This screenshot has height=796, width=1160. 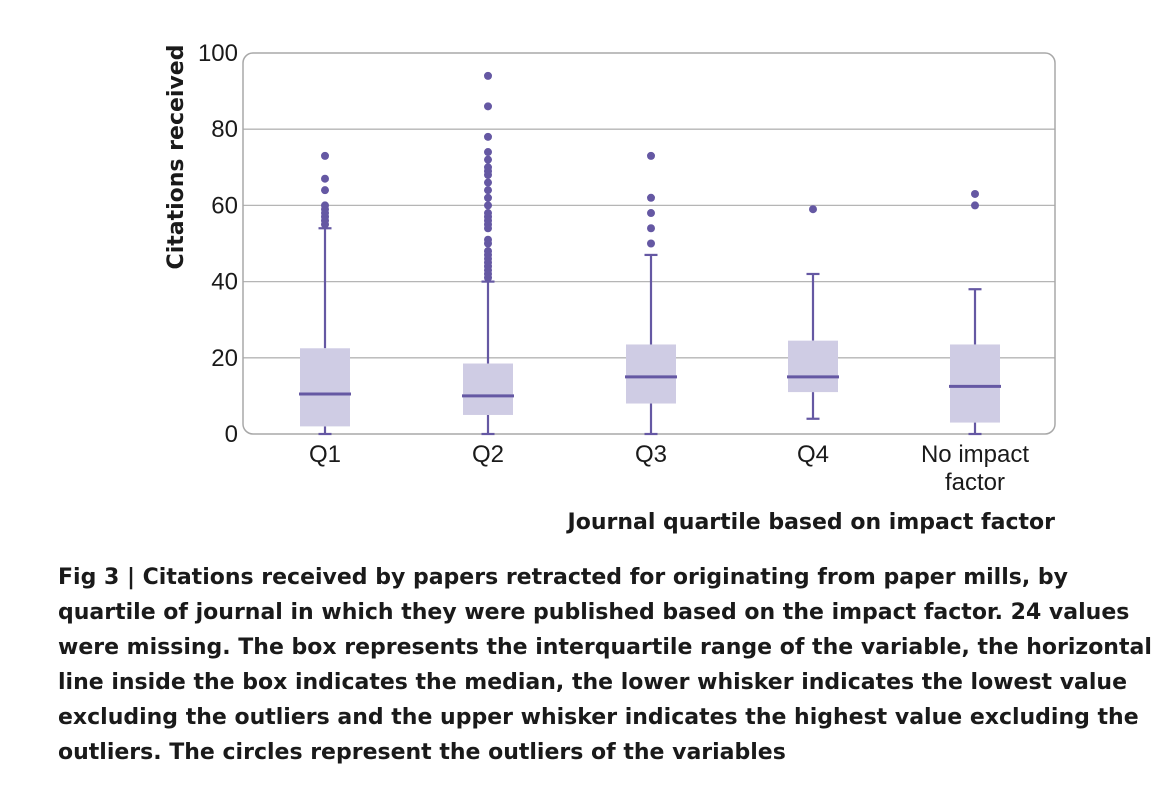 I want to click on y-tick-labels: 0 20 40 60 80 100, so click(x=218, y=244).